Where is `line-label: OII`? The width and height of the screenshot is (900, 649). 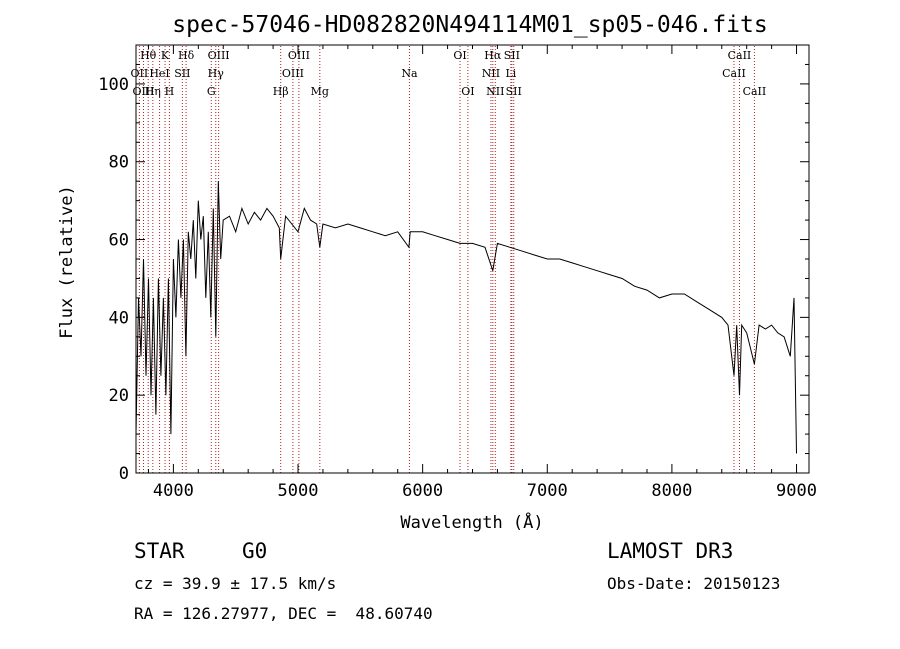 line-label: OII is located at coordinates (140, 73).